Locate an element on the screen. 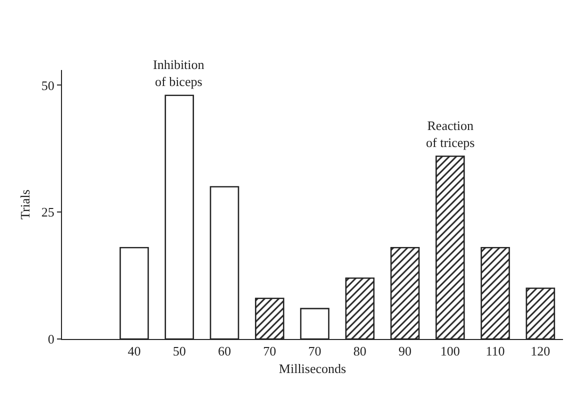  x-tick-label: 40 is located at coordinates (134, 351).